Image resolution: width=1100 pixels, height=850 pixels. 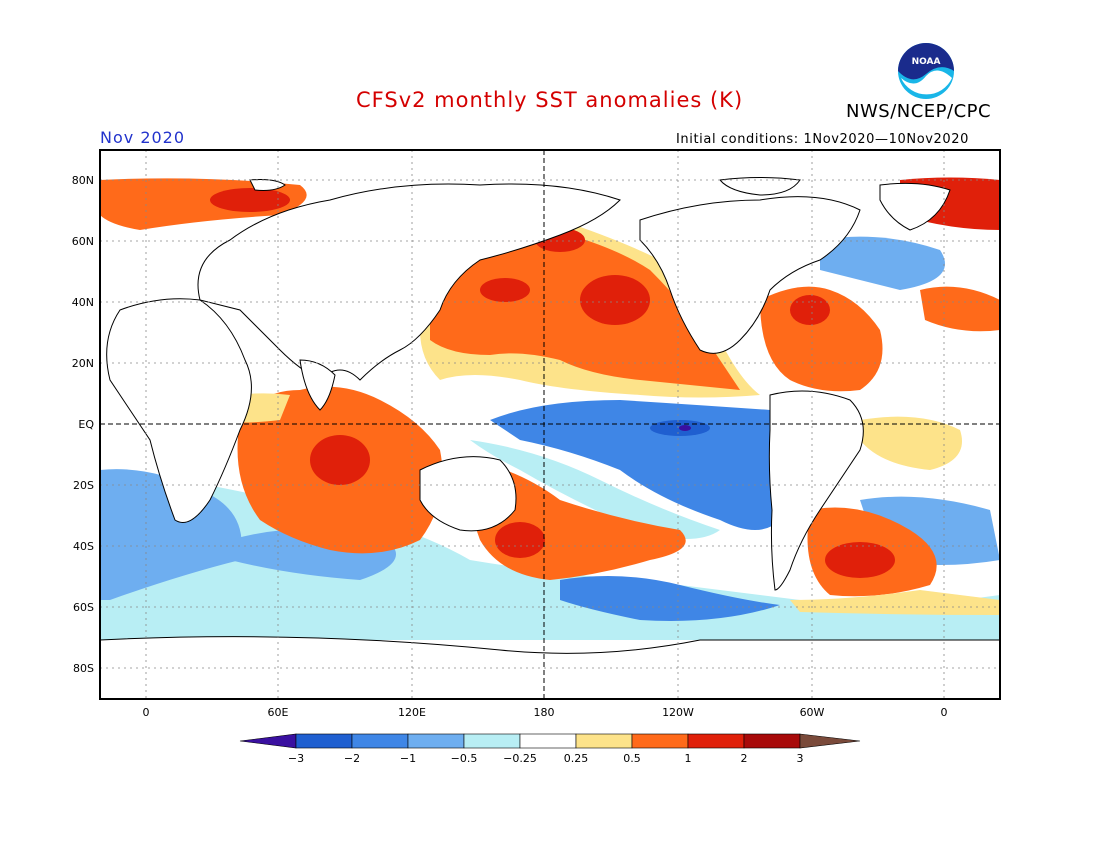 I want to click on lat-label: 60N, so click(x=83, y=241).